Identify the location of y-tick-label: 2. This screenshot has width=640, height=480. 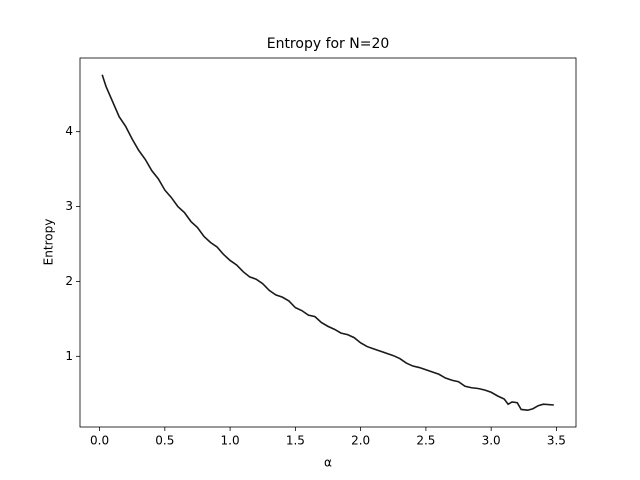
(69, 281).